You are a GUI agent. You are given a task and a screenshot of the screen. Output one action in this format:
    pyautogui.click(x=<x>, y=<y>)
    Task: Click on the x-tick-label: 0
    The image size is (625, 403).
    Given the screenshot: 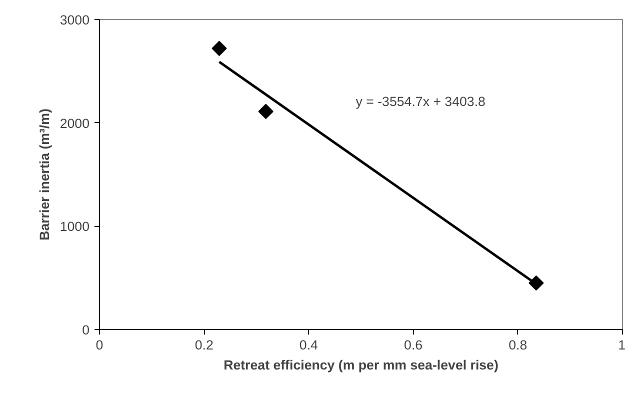 What is the action you would take?
    pyautogui.click(x=100, y=345)
    